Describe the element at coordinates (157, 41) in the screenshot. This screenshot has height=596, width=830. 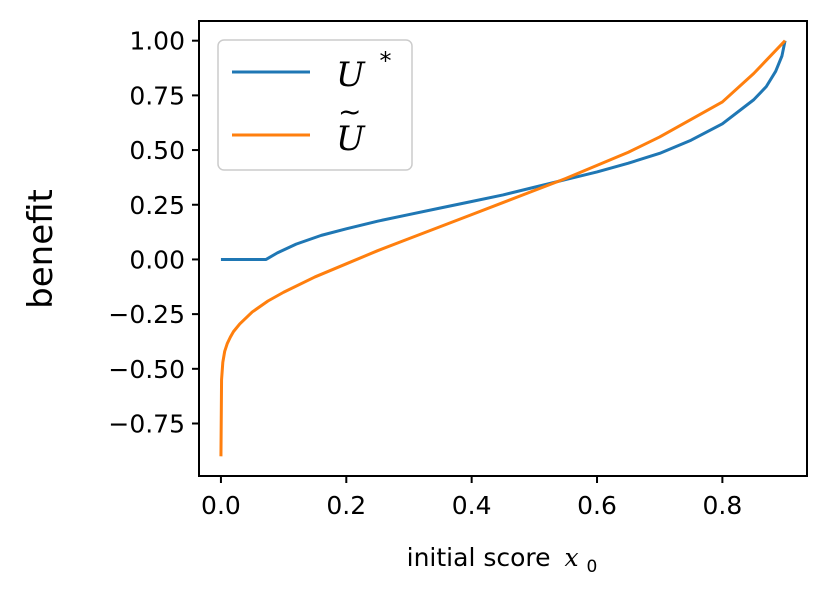
I see `y-tick-label: 1.00` at that location.